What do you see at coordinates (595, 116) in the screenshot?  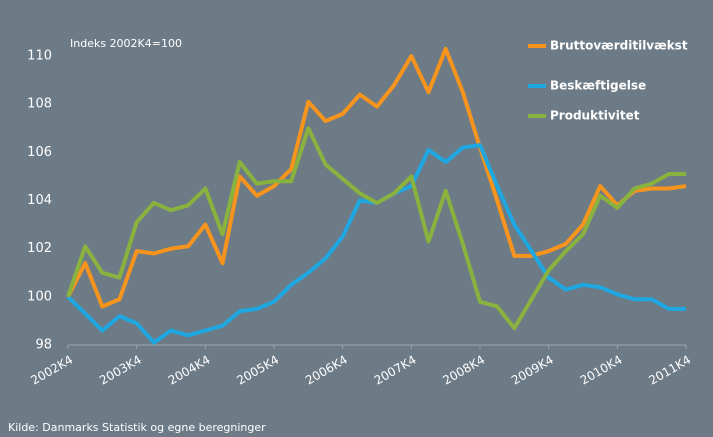 I see `legend-label: Produktivitet` at bounding box center [595, 116].